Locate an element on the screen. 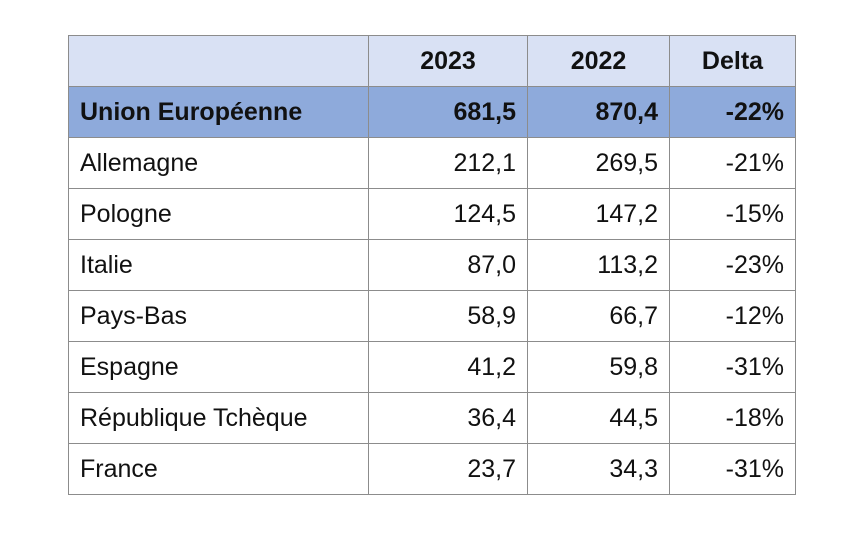 This screenshot has width=856, height=534. table-row: France 23,7 34,3 -31% is located at coordinates (432, 469).